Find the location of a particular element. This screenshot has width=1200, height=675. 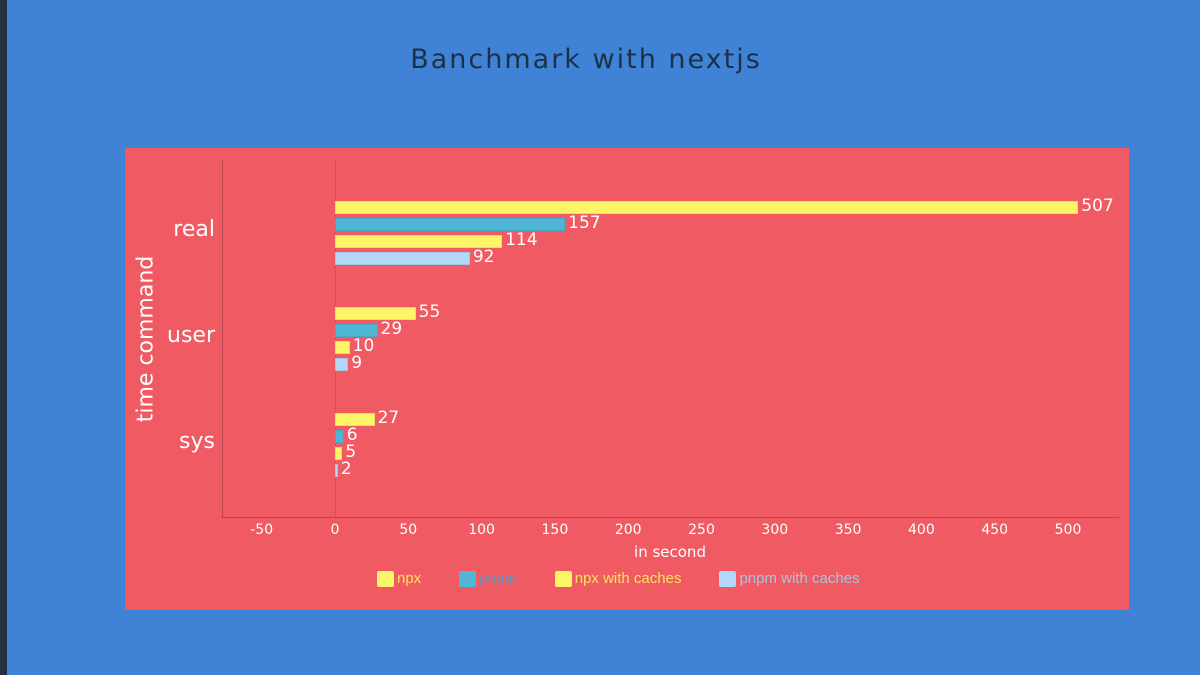

x-tick-label: 450 is located at coordinates (995, 530).